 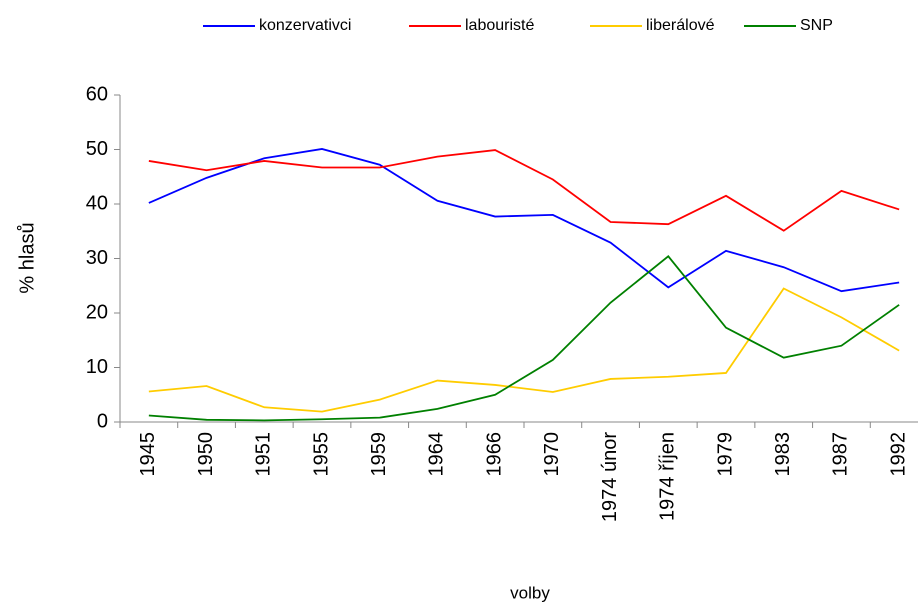 What do you see at coordinates (494, 454) in the screenshot?
I see `x-tick-label: 1966` at bounding box center [494, 454].